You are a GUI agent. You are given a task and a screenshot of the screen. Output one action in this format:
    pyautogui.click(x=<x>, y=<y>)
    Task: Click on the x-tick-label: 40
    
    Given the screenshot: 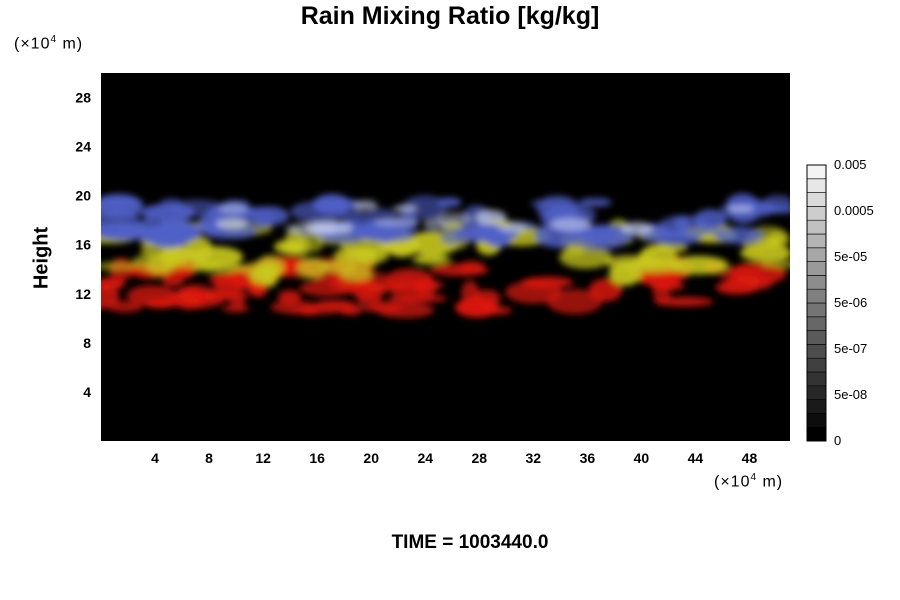 What is the action you would take?
    pyautogui.click(x=642, y=458)
    